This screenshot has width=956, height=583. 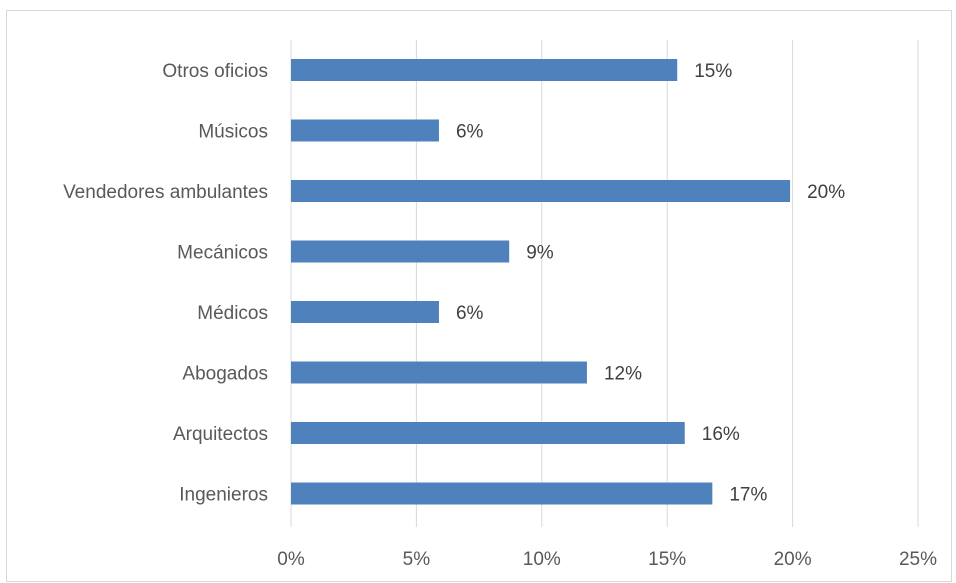 I want to click on x-tick-label: 5%, so click(x=417, y=559).